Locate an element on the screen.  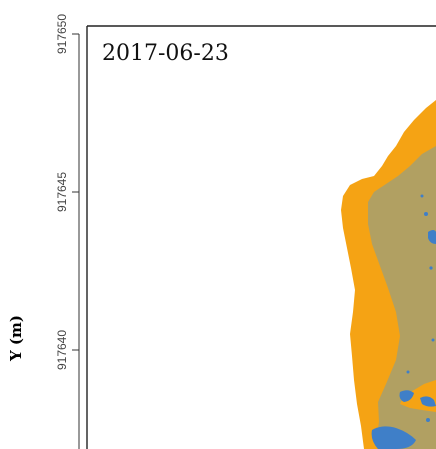
y-axis-ticks: 917640 917645 917650 is located at coordinates (67, 192).